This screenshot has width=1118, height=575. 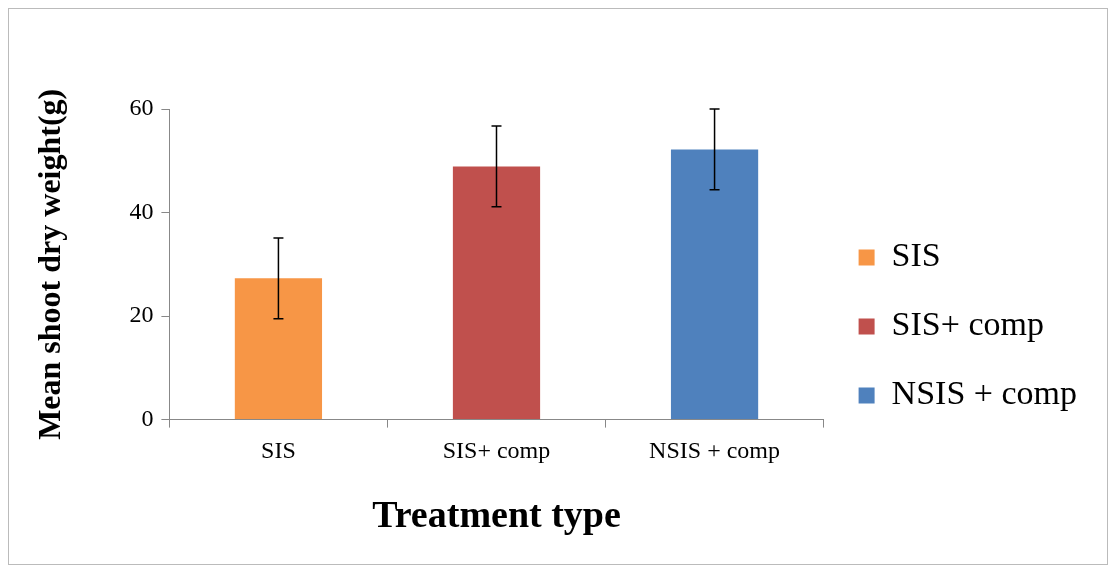 I want to click on y-tick-label: 20, so click(x=141, y=314).